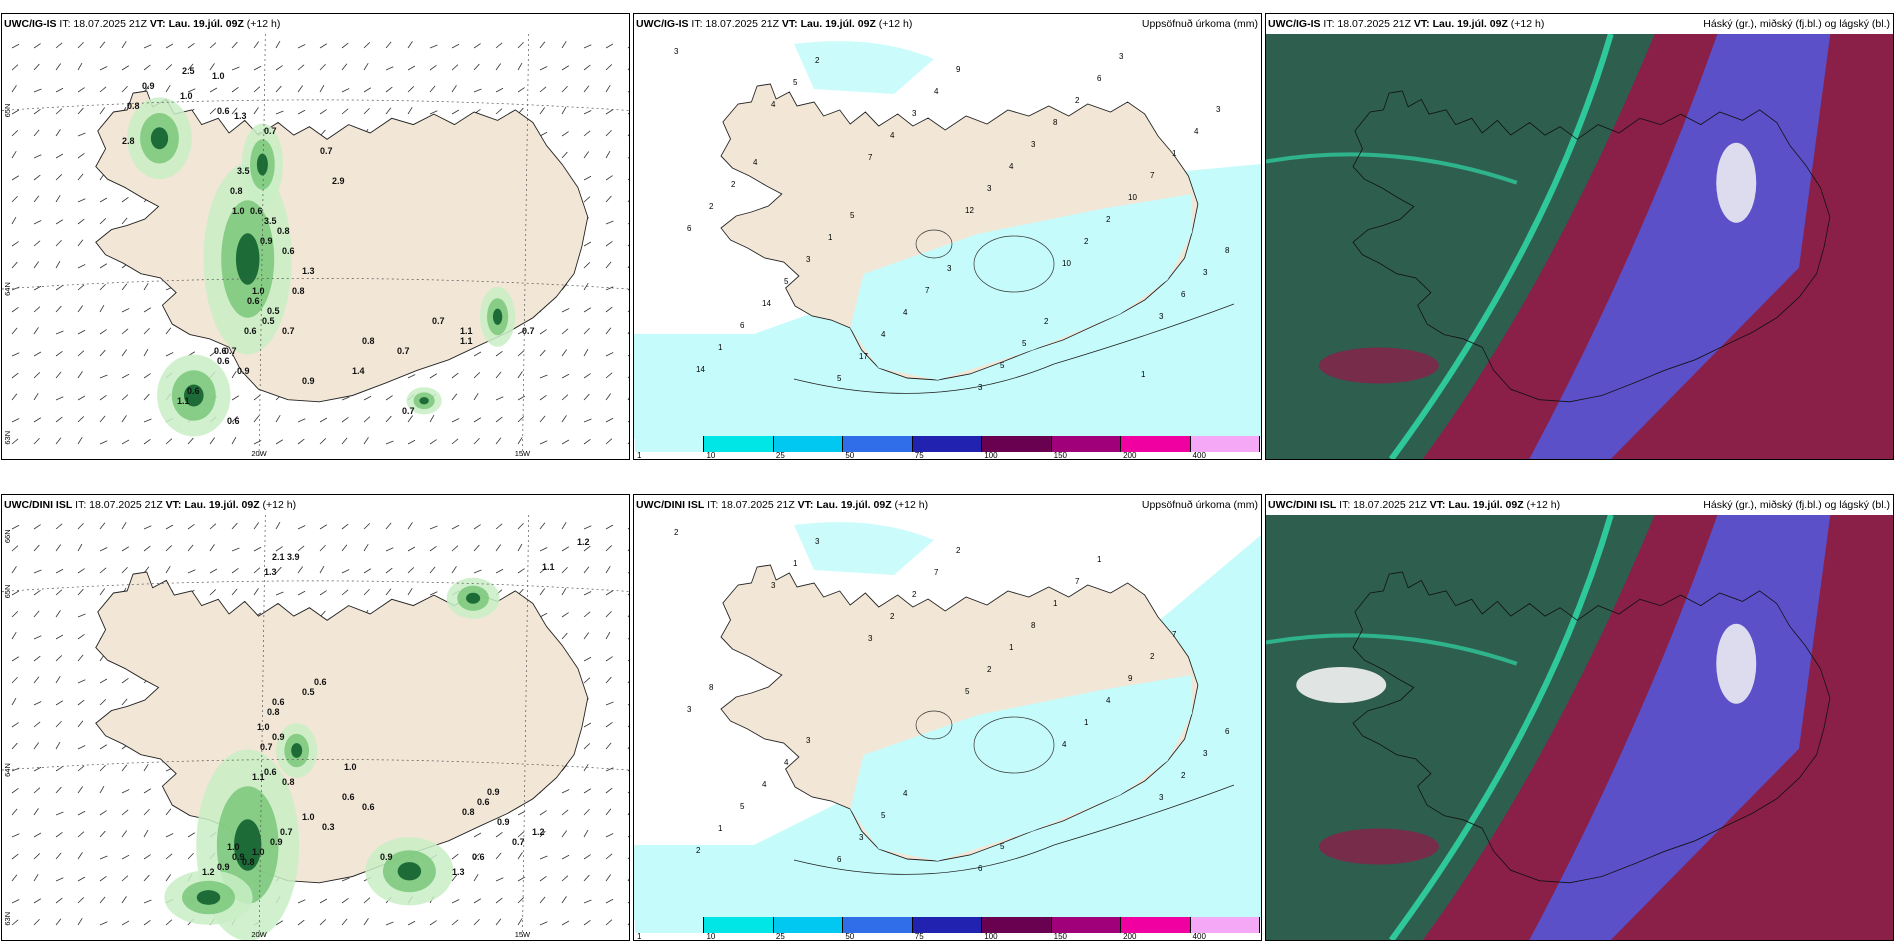  What do you see at coordinates (1680, 727) in the screenshot?
I see `mid-cloud-area` at bounding box center [1680, 727].